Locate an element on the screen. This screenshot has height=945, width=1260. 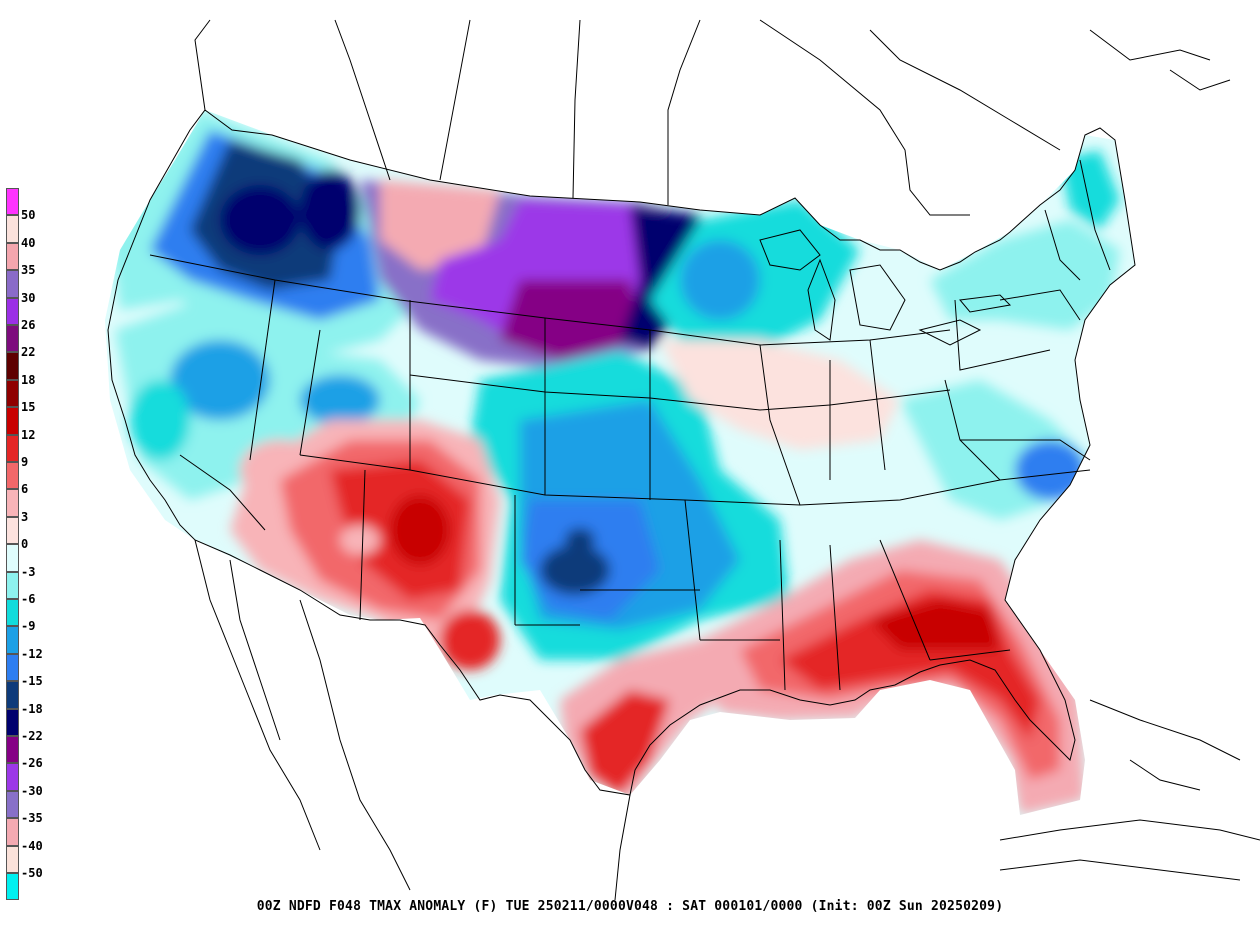
legend-label: -40 is located at coordinates (32, 845).